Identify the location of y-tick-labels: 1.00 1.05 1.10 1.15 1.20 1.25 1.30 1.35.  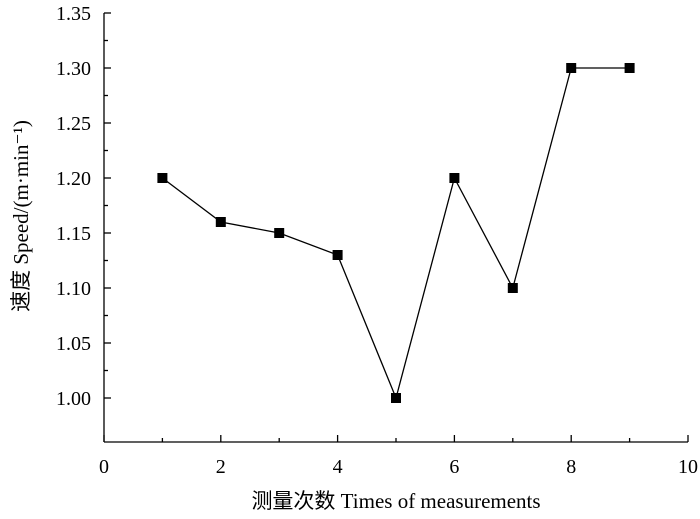
(73, 206).